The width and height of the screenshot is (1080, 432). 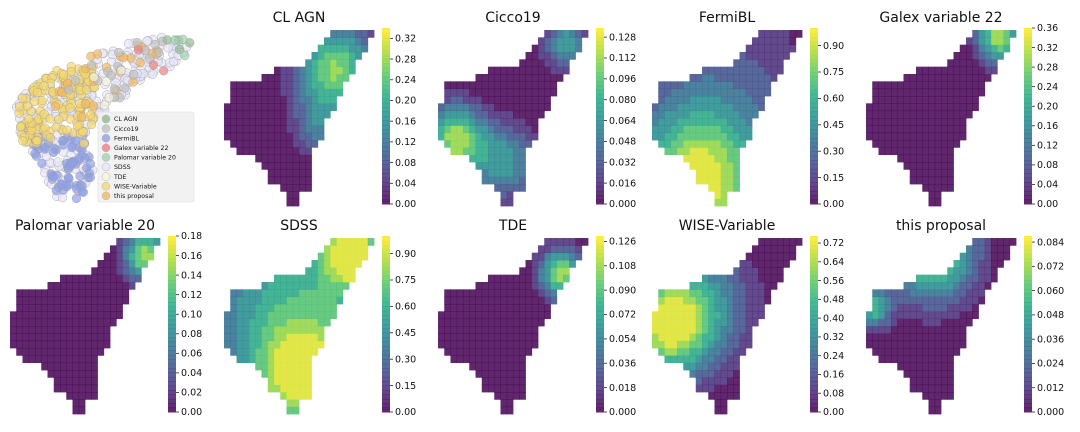 I want to click on colorbar-tick-label: 0.08, so click(x=191, y=334).